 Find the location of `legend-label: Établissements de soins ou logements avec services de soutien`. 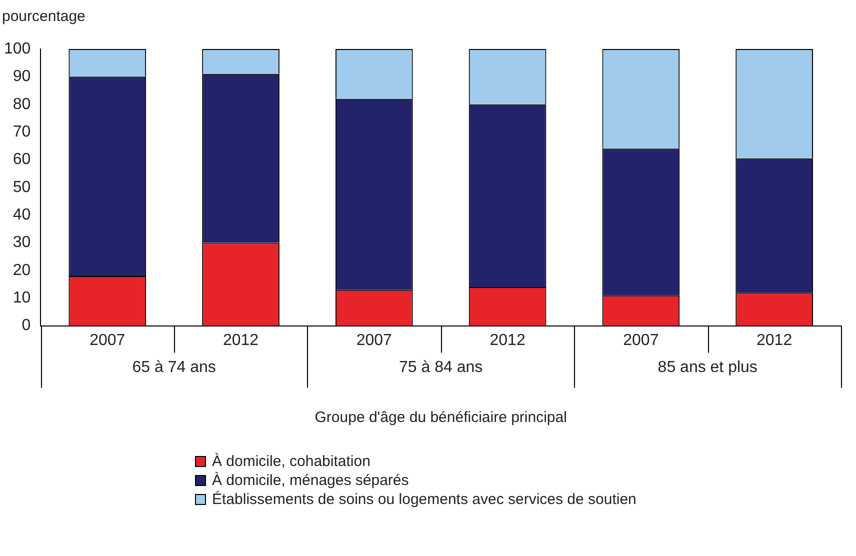

legend-label: Établissements de soins ou logements avec services de soutien is located at coordinates (424, 499).